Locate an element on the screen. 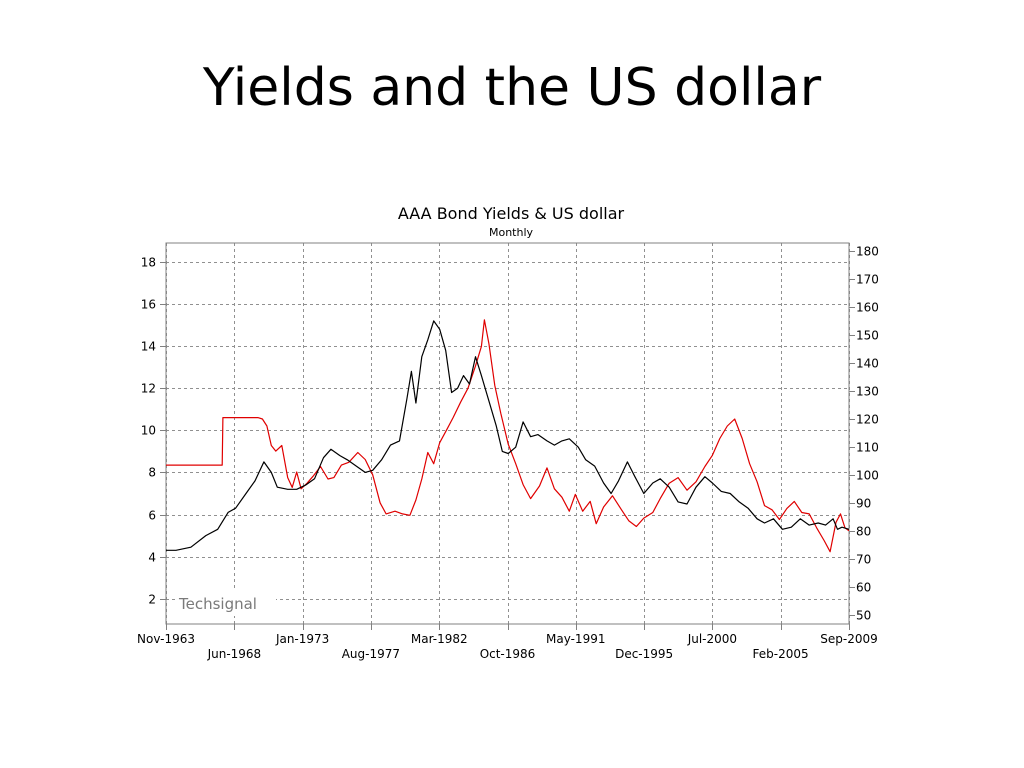 The height and width of the screenshot is (768, 1024). left-tick-label: 4 is located at coordinates (152, 558).